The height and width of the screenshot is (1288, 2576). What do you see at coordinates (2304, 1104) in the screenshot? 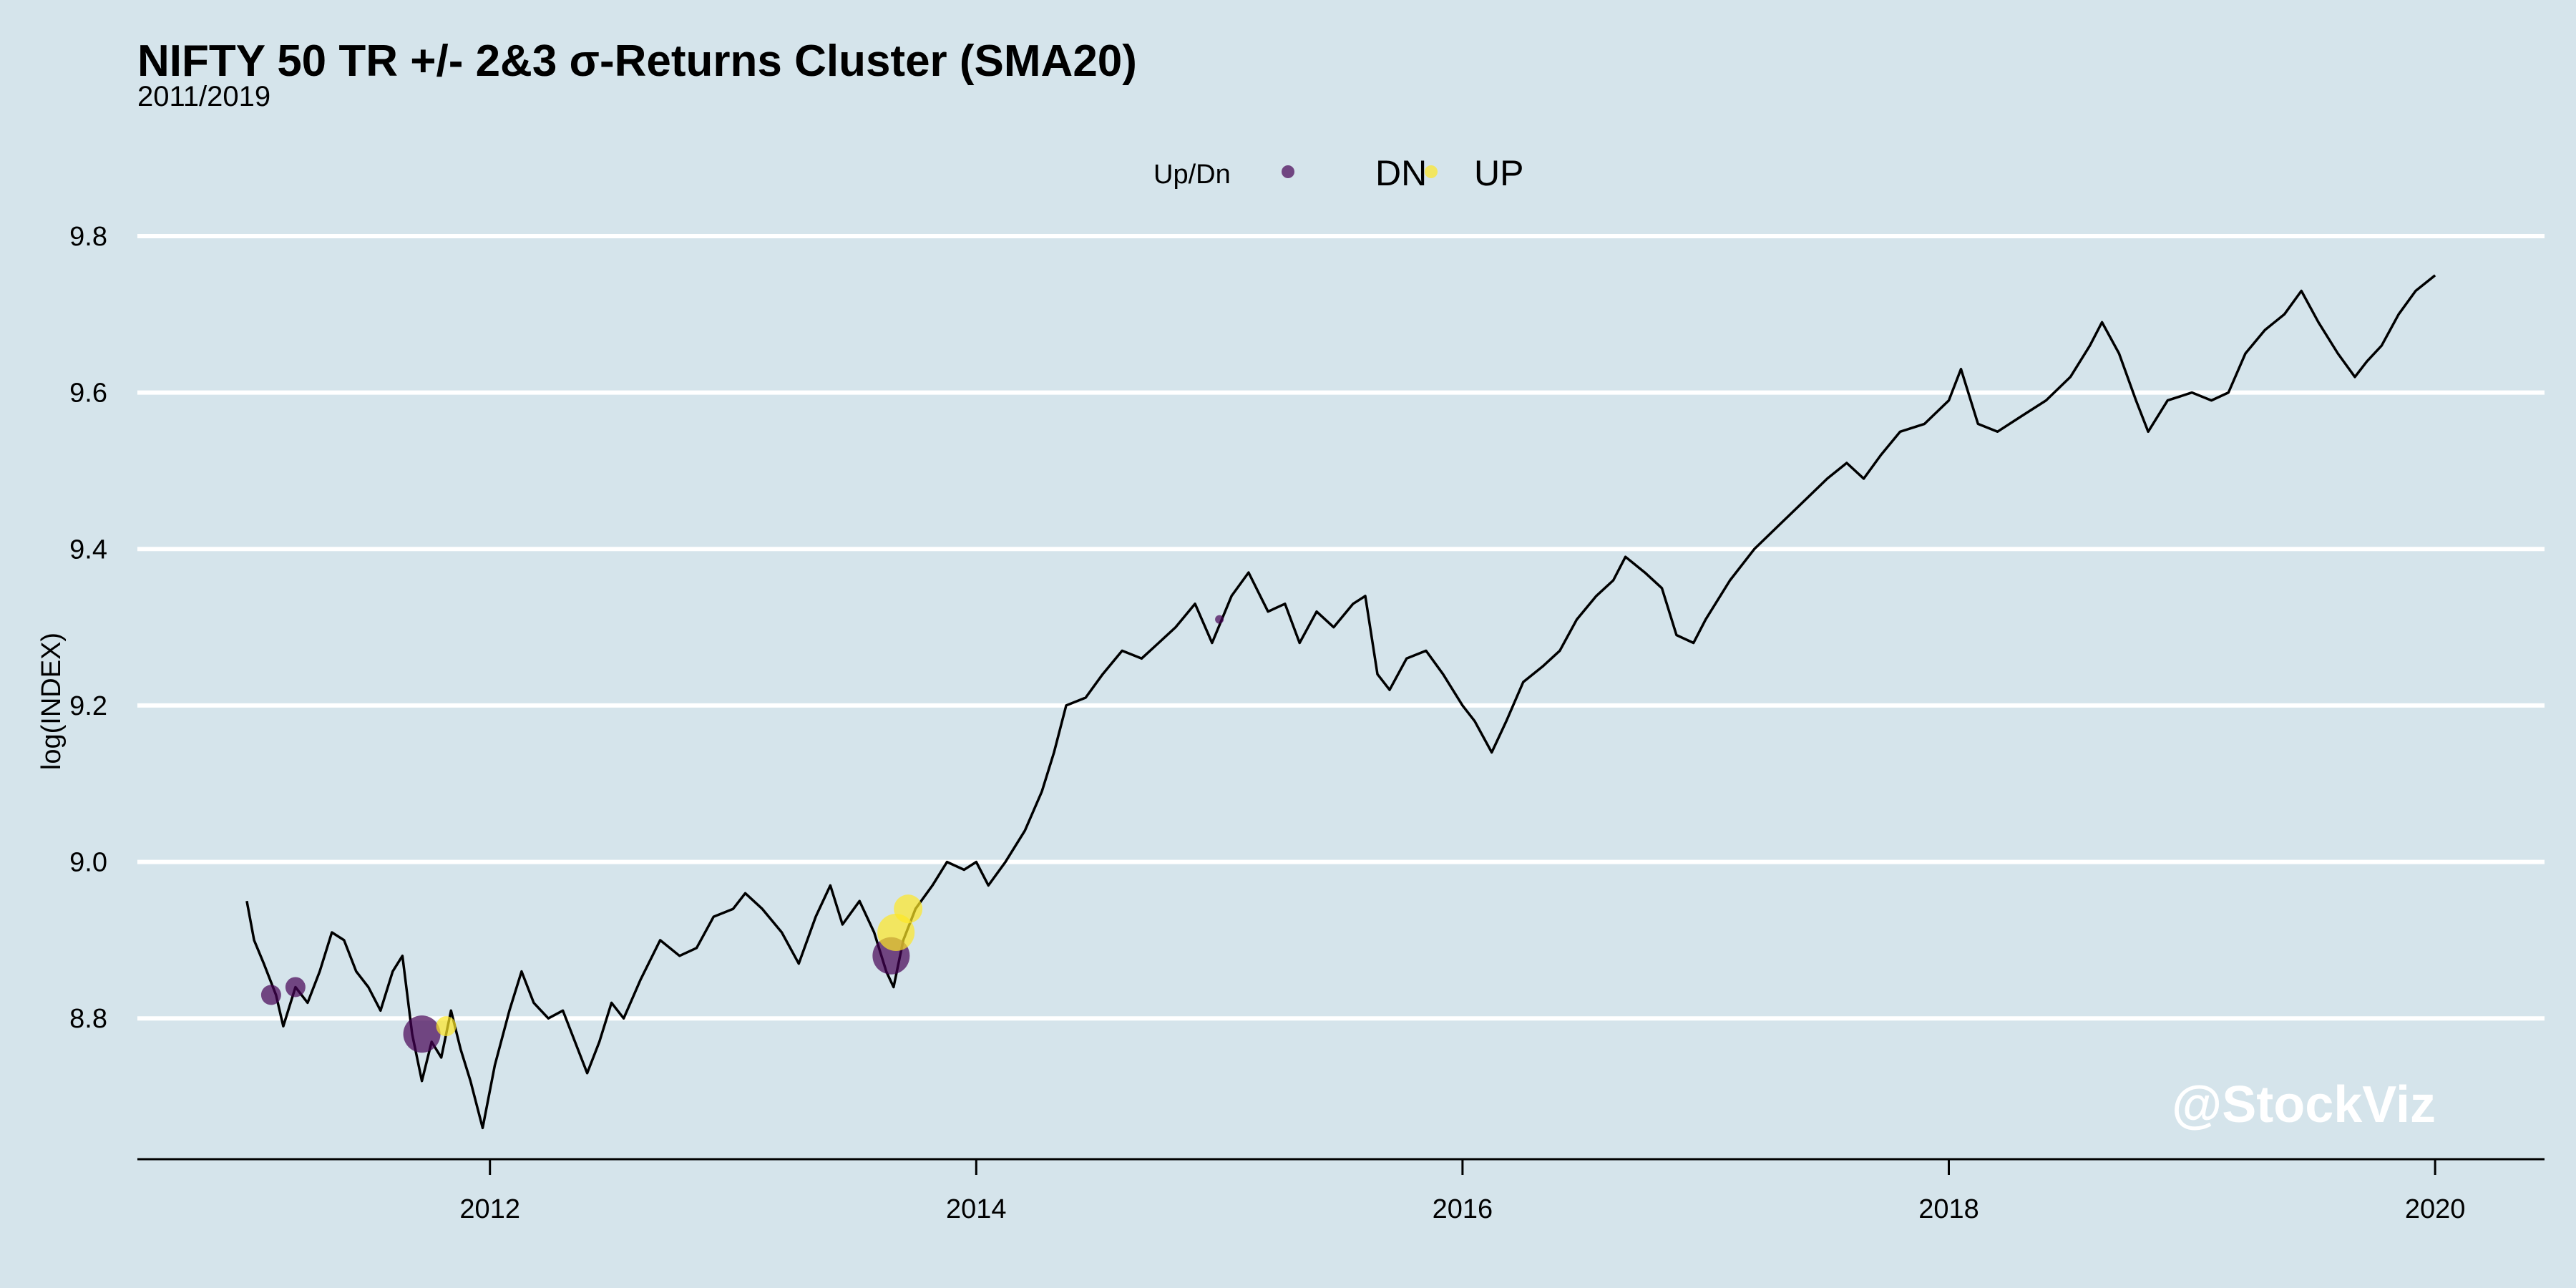
I see `watermark: @StockViz` at bounding box center [2304, 1104].